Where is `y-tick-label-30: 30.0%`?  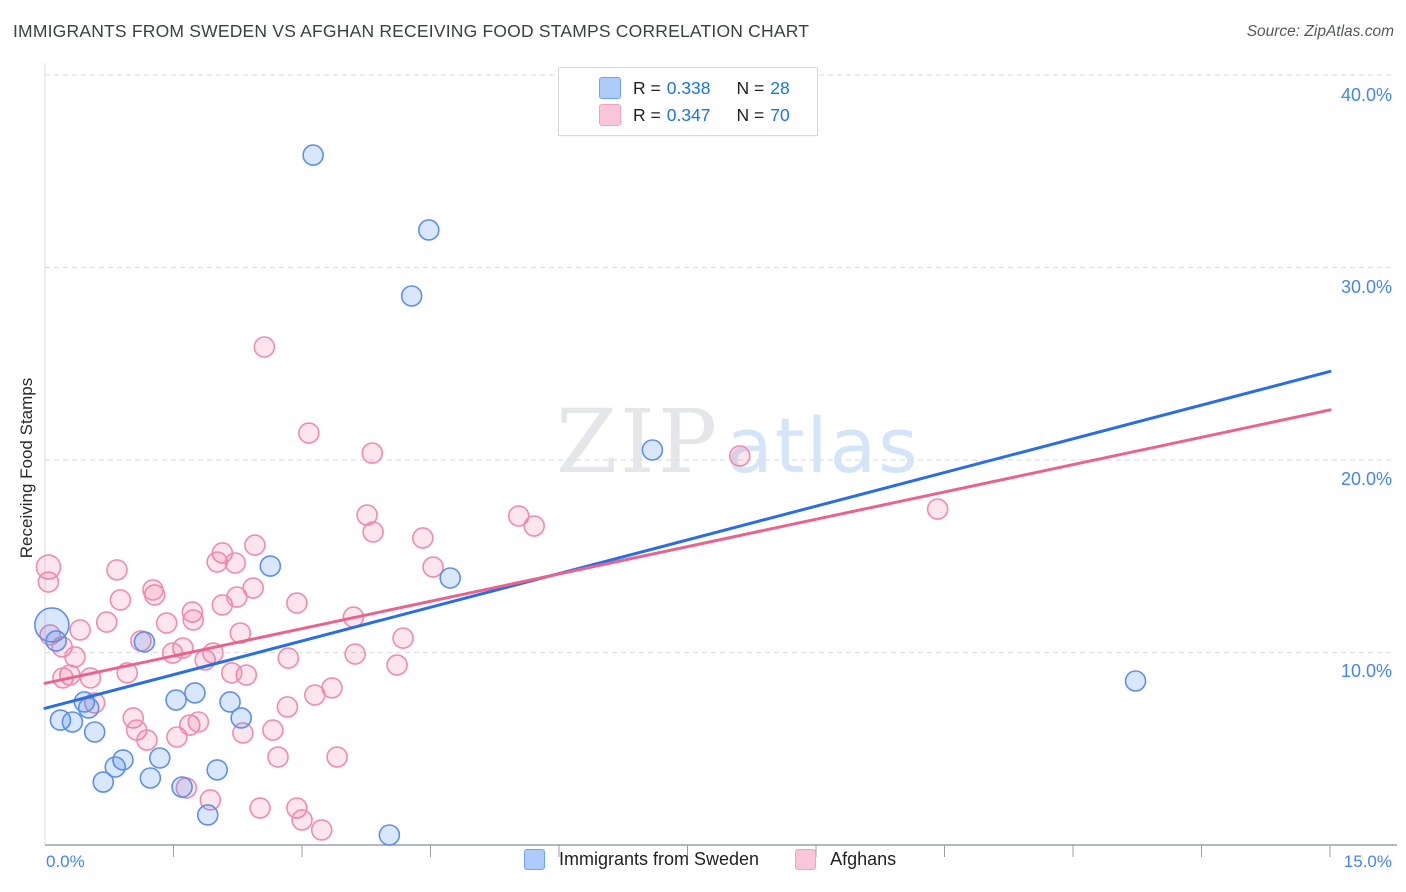 y-tick-label-30: 30.0% is located at coordinates (1366, 287).